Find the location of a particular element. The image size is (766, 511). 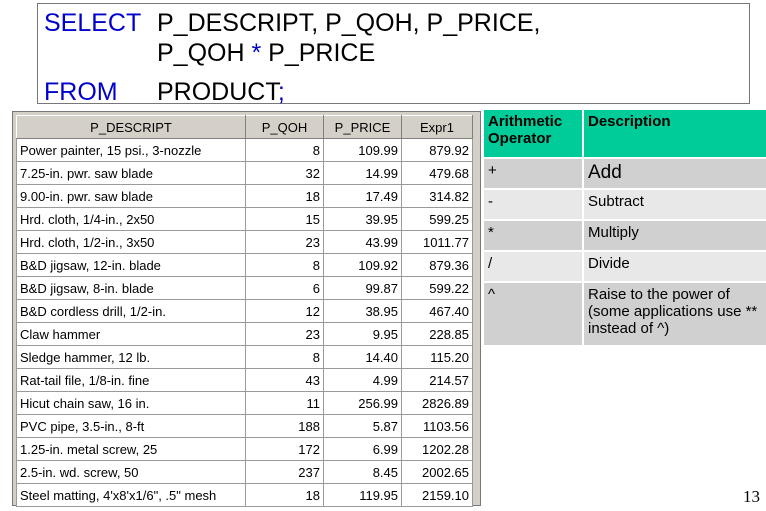

cell-p-qoh: 237 is located at coordinates (284, 472).